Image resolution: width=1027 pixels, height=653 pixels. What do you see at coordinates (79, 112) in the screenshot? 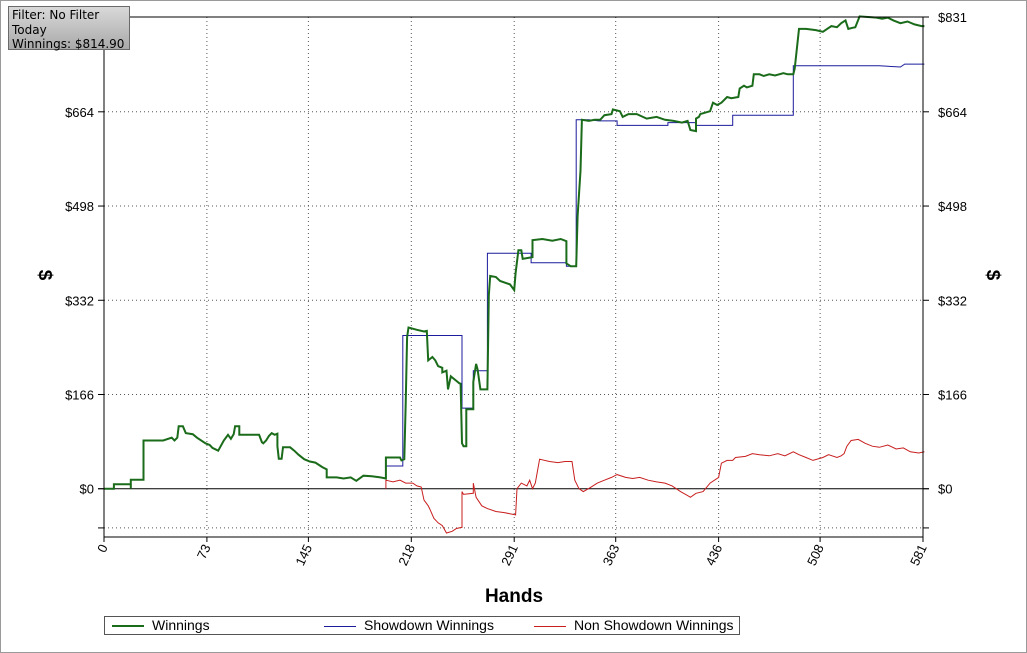
I see `y-tick-label-left: $664` at bounding box center [79, 112].